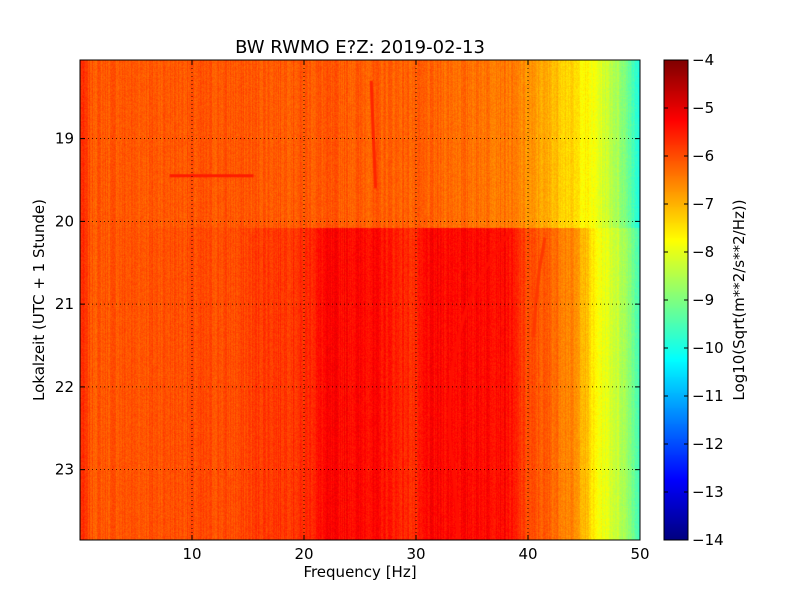 Image resolution: width=800 pixels, height=600 pixels. I want to click on colorbar-tick-label: −6, so click(703, 156).